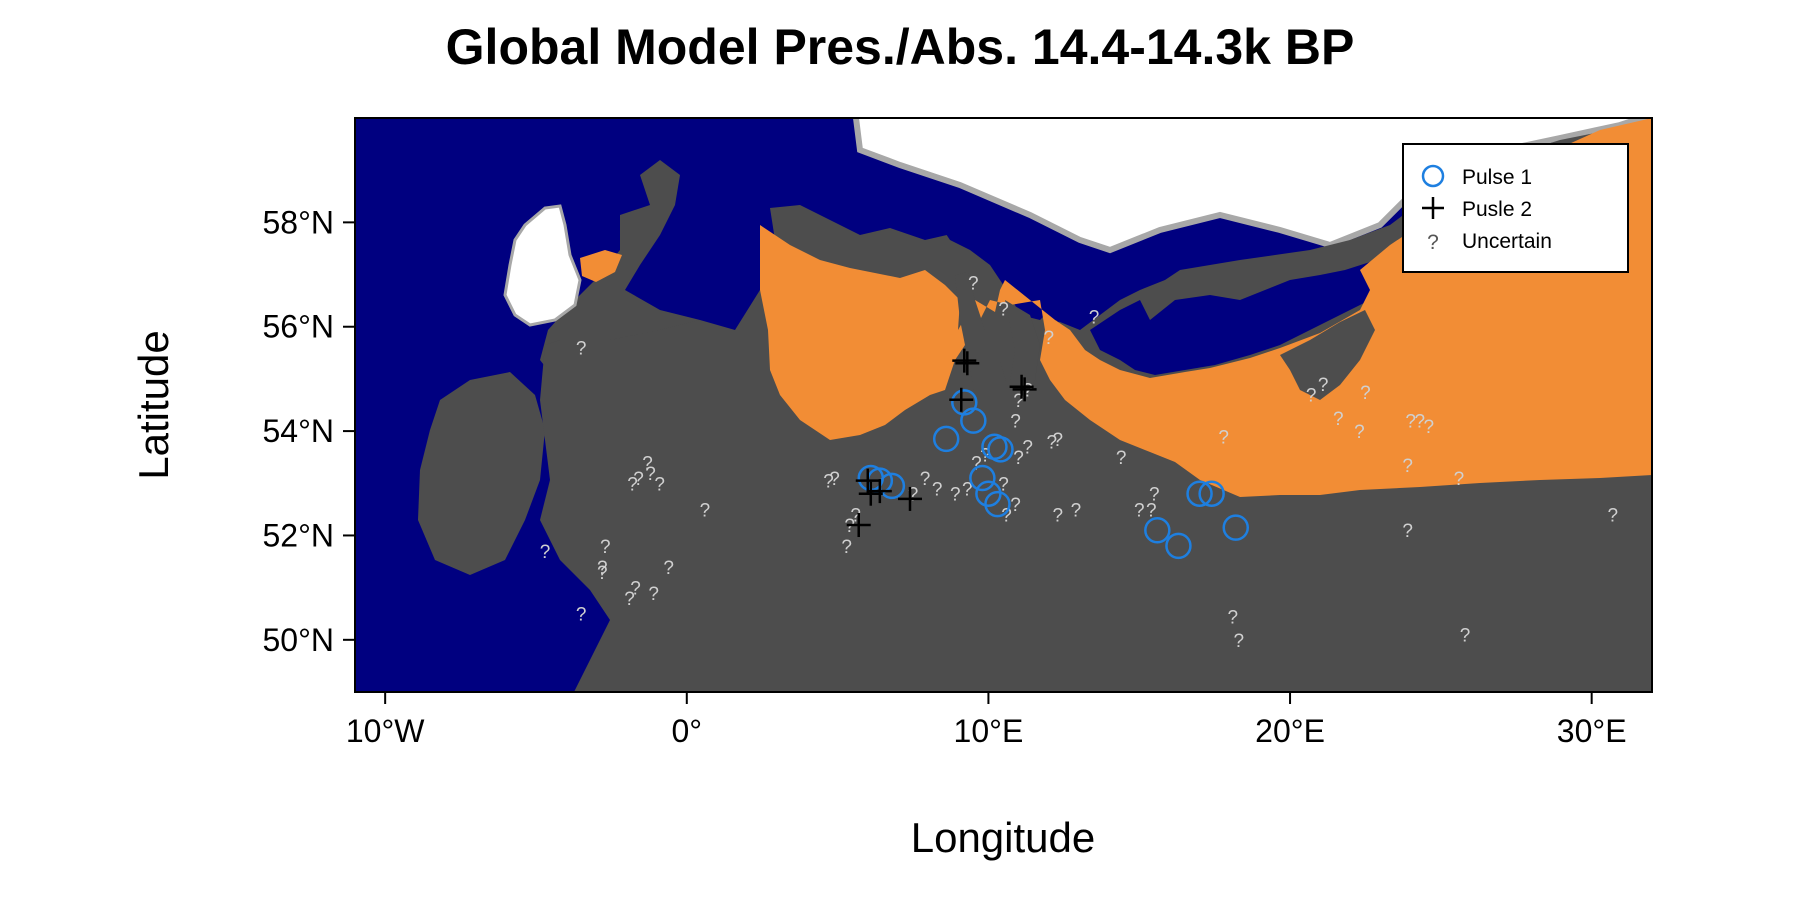 The height and width of the screenshot is (900, 1800). What do you see at coordinates (1497, 177) in the screenshot?
I see `legend-label-pulse1: Pulse 1` at bounding box center [1497, 177].